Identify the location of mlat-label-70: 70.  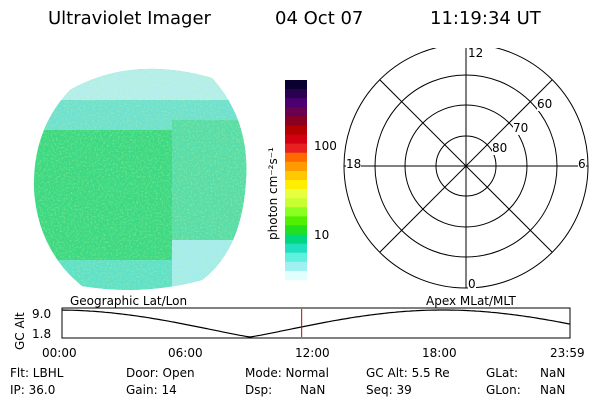
(521, 128).